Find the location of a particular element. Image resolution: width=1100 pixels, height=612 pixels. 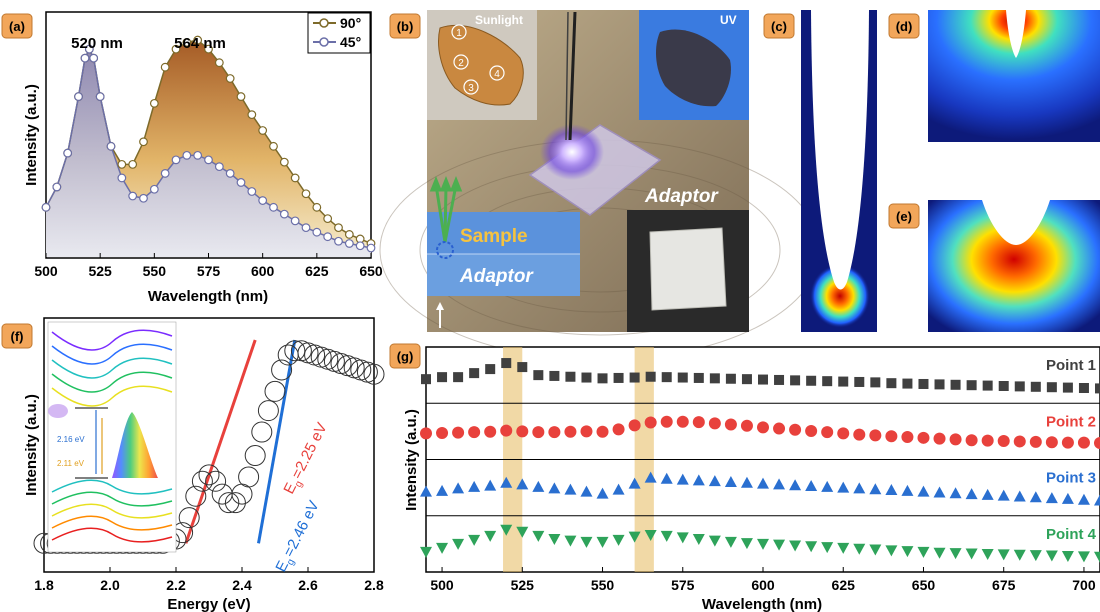

x-tick-label: 2.0 is located at coordinates (110, 585).